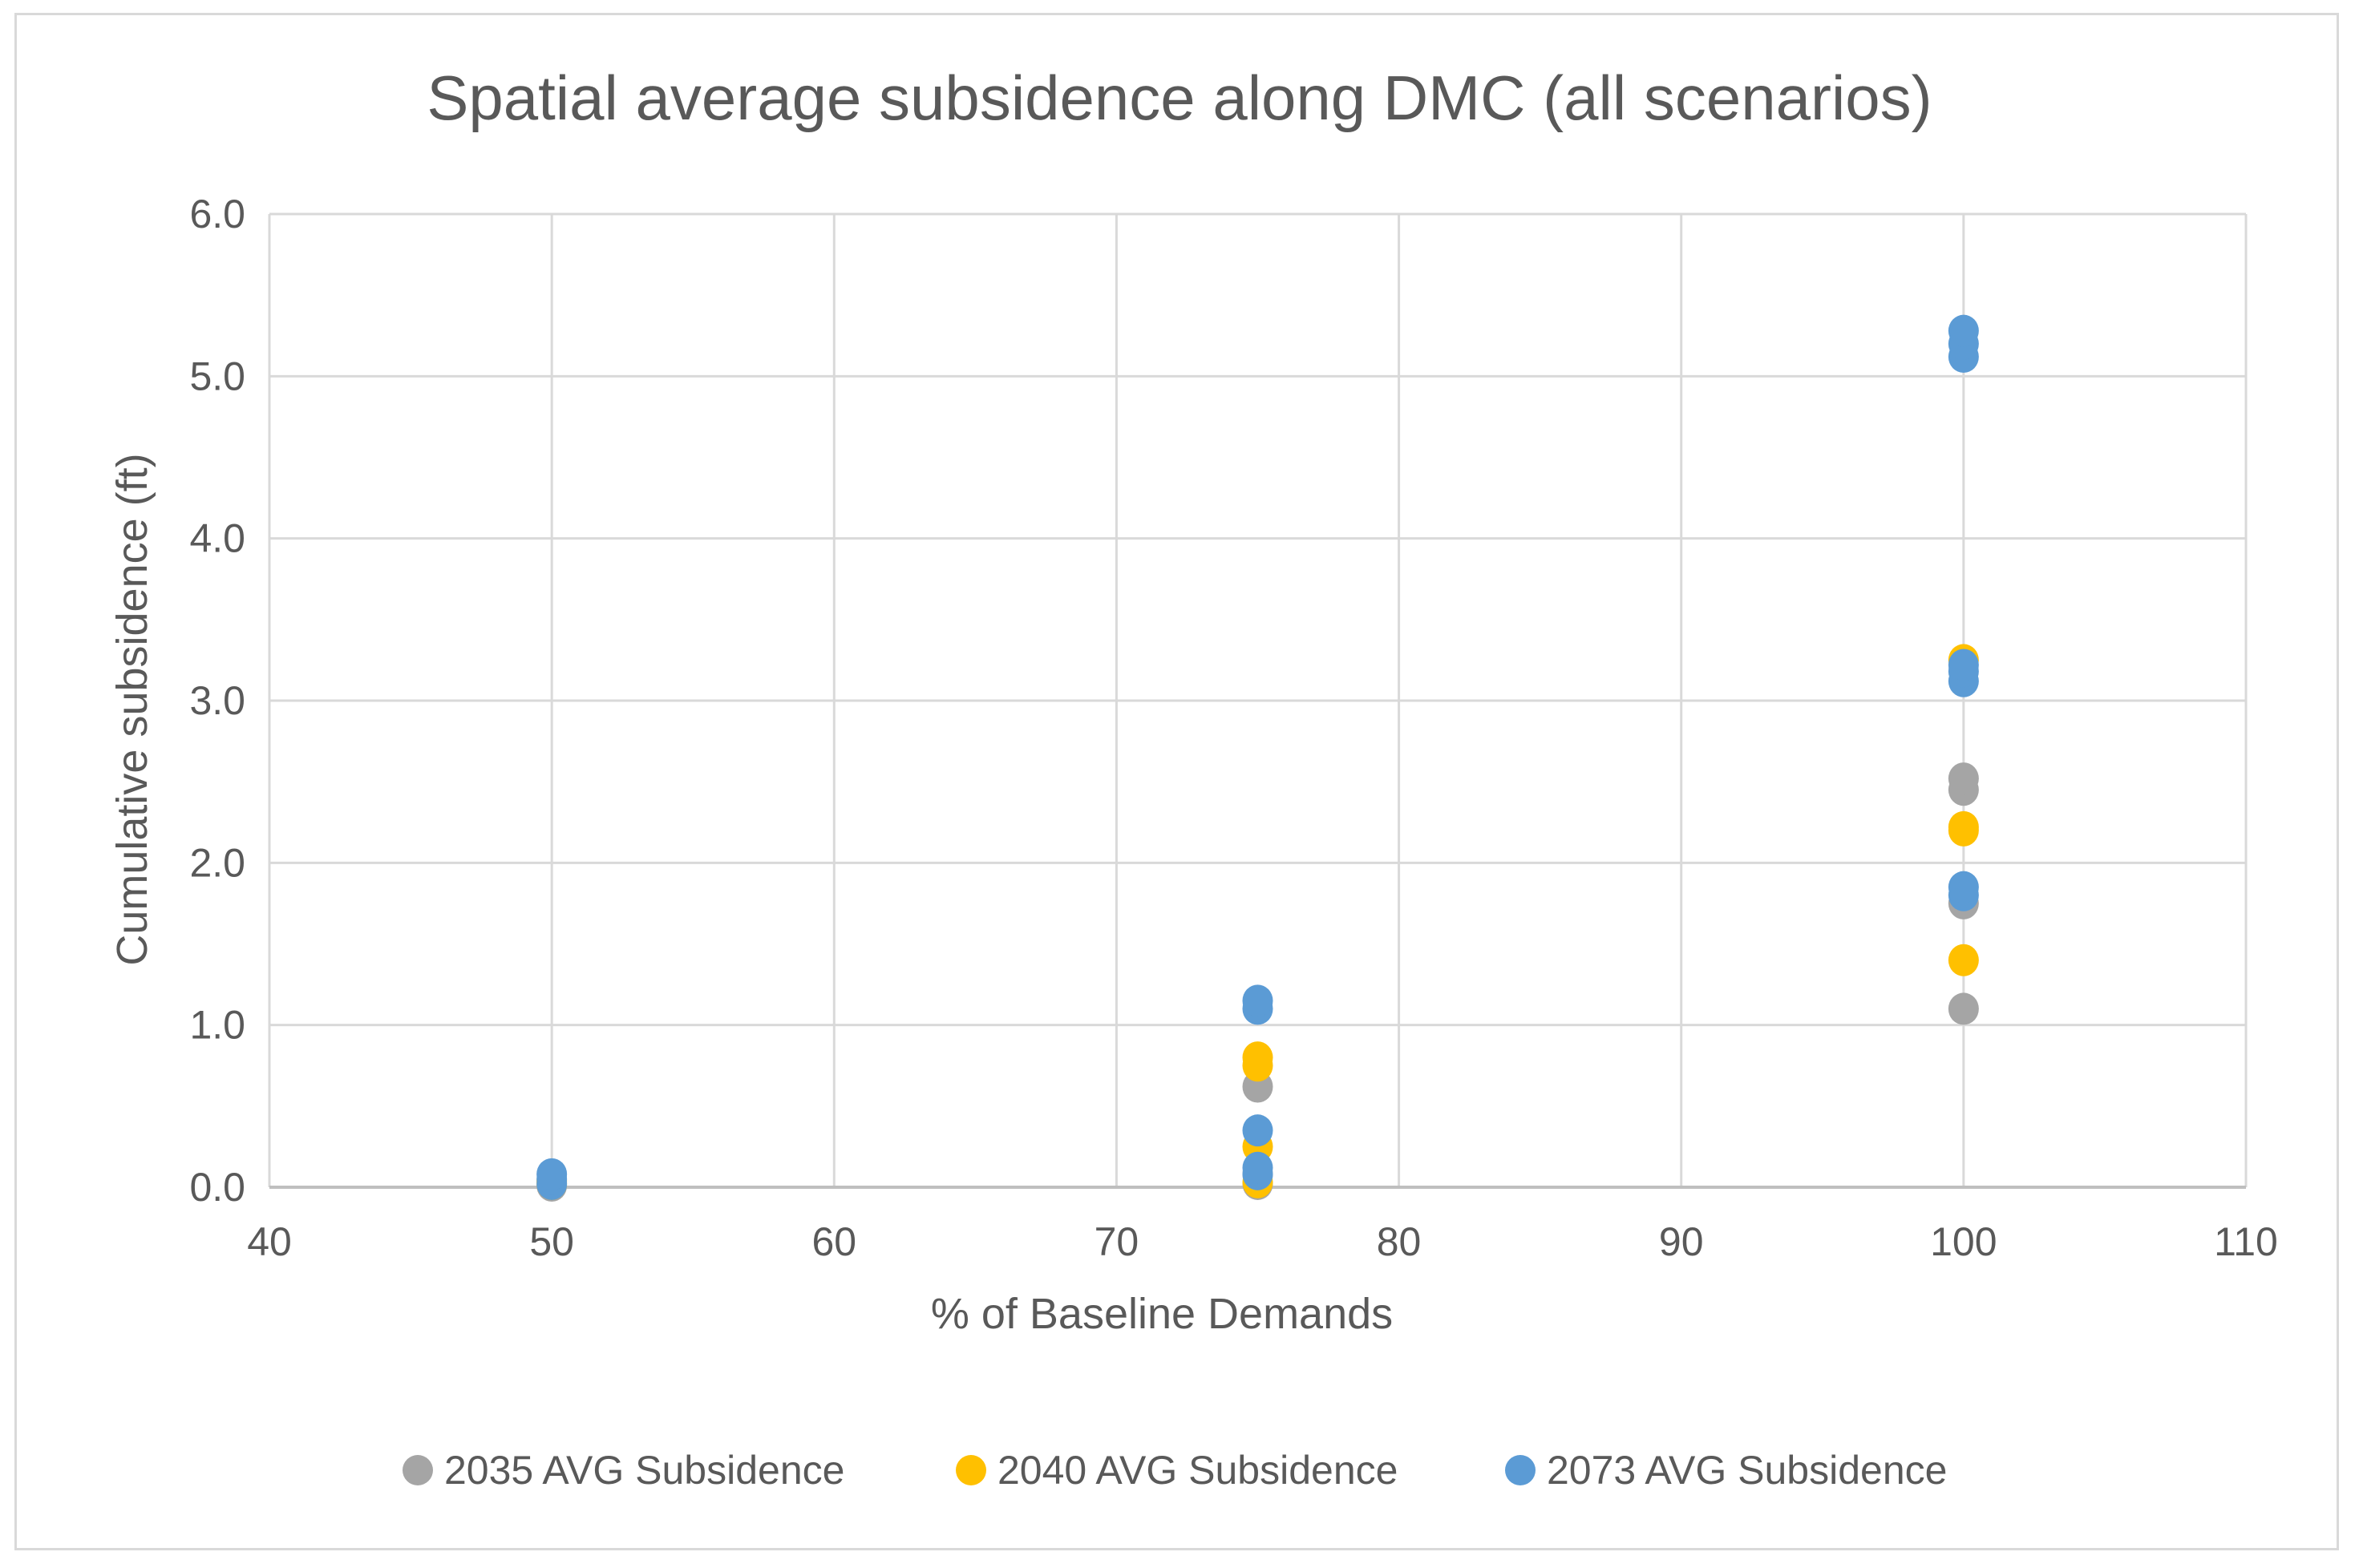  What do you see at coordinates (217, 862) in the screenshot?
I see `y-tick-label: 2.0` at bounding box center [217, 862].